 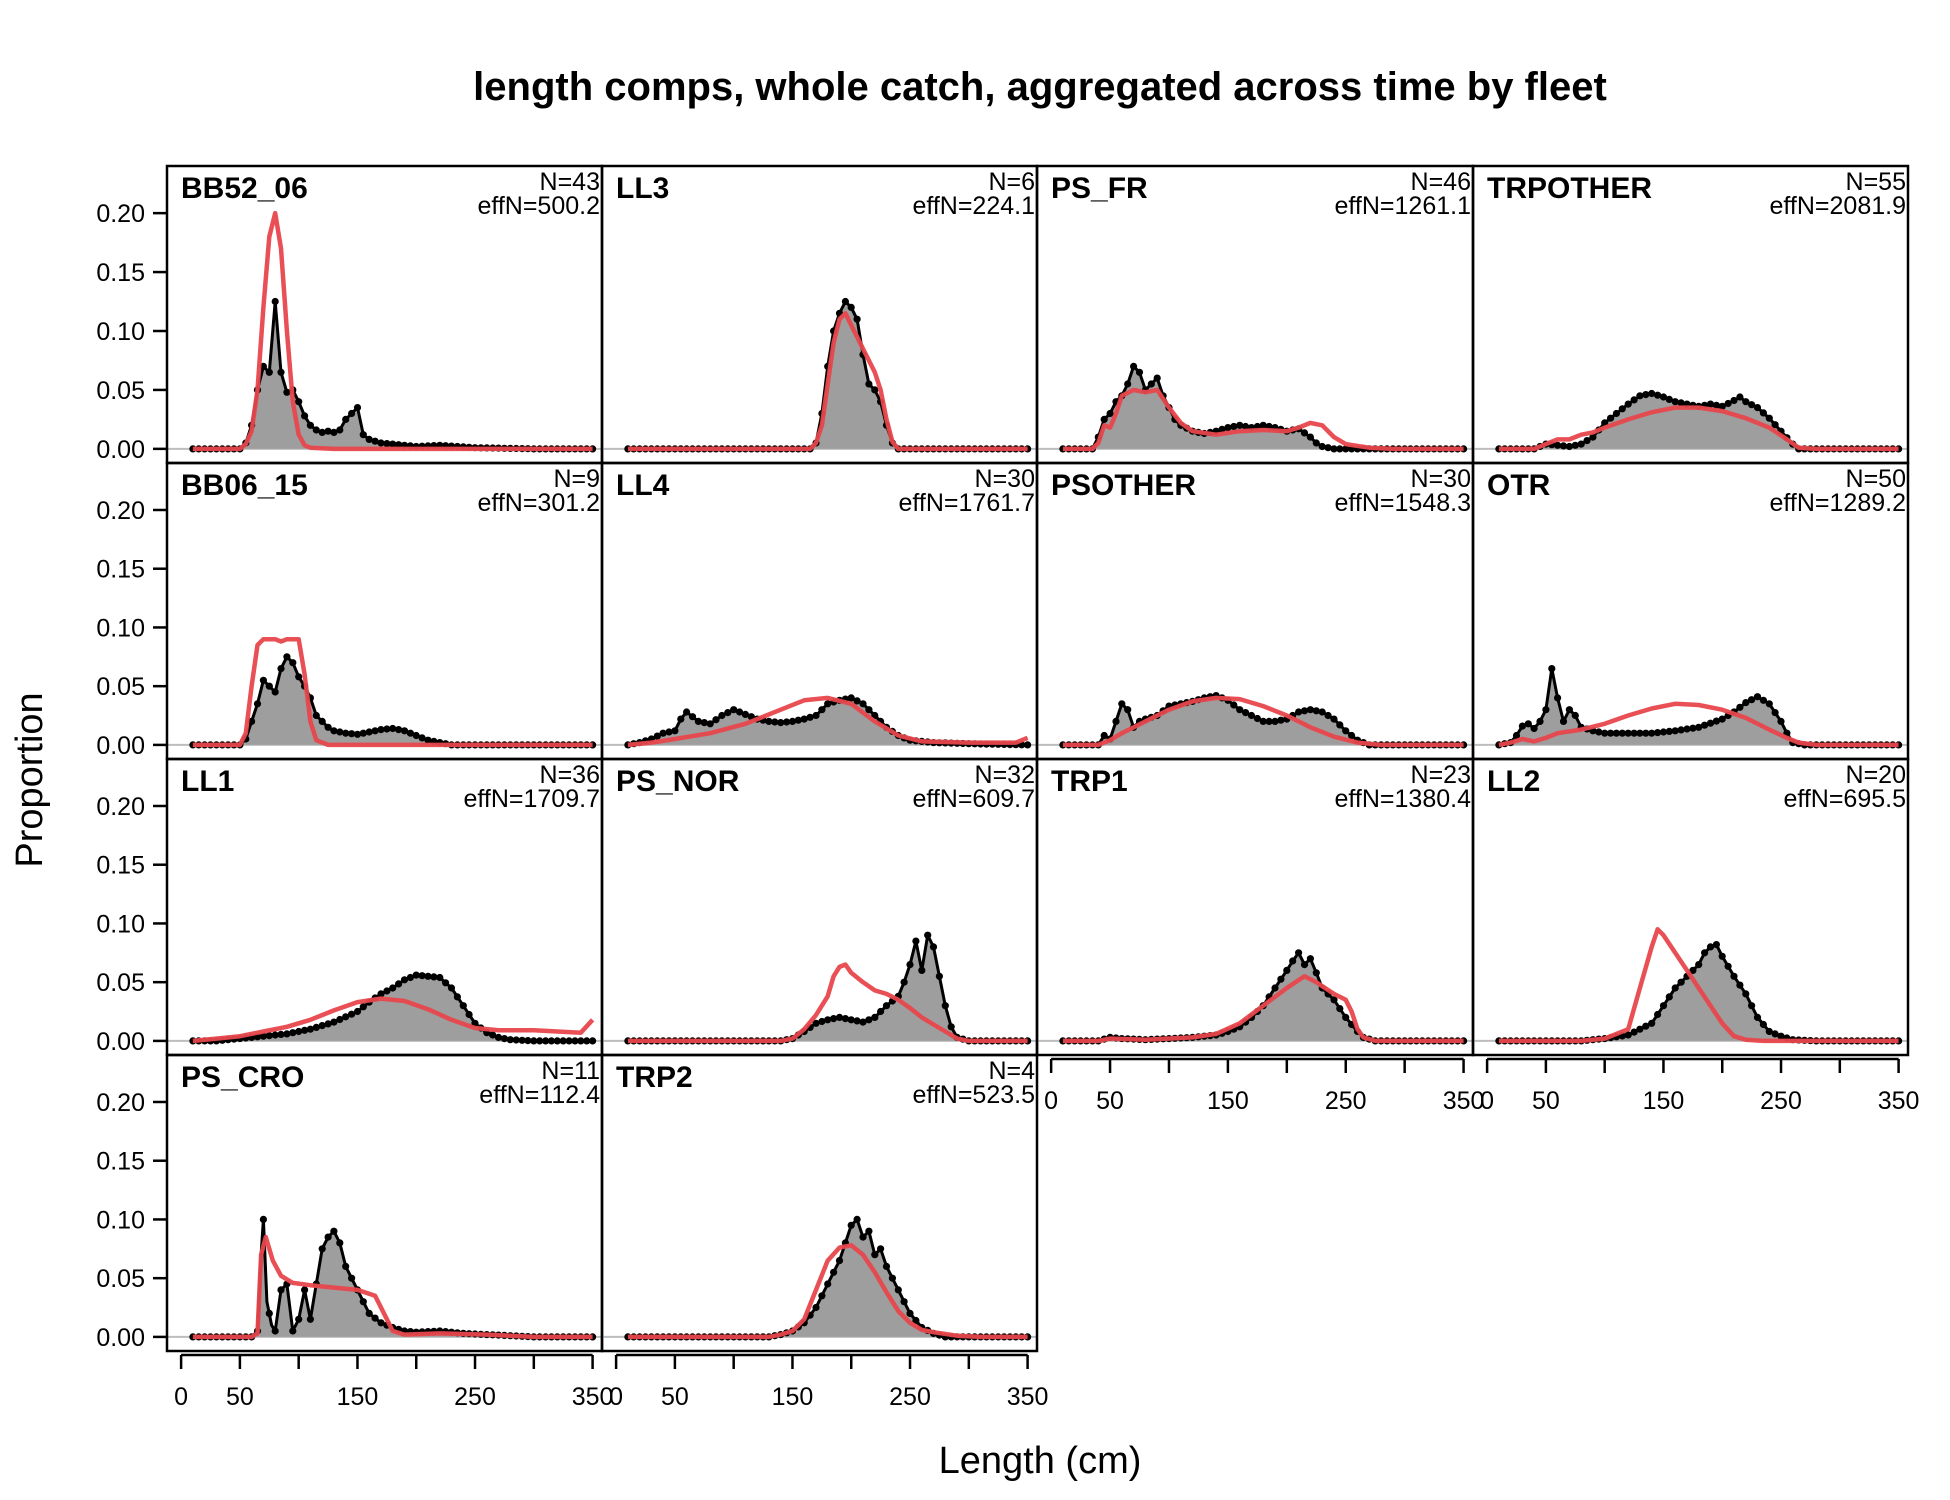 What do you see at coordinates (1441, 479) in the screenshot?
I see `n-label: N=30` at bounding box center [1441, 479].